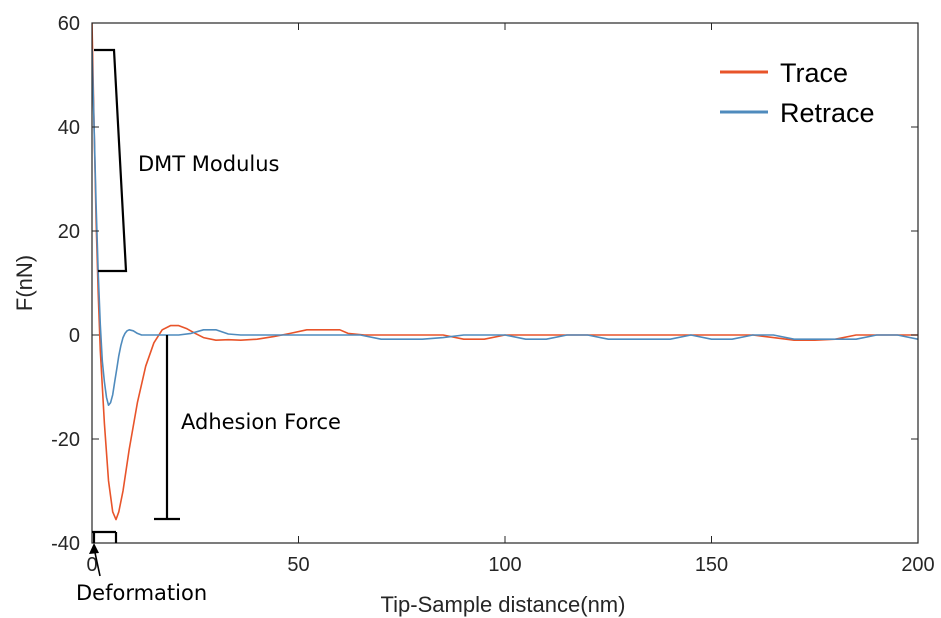 This screenshot has height=618, width=941. I want to click on y-axis-label: F(nN), so click(24, 283).